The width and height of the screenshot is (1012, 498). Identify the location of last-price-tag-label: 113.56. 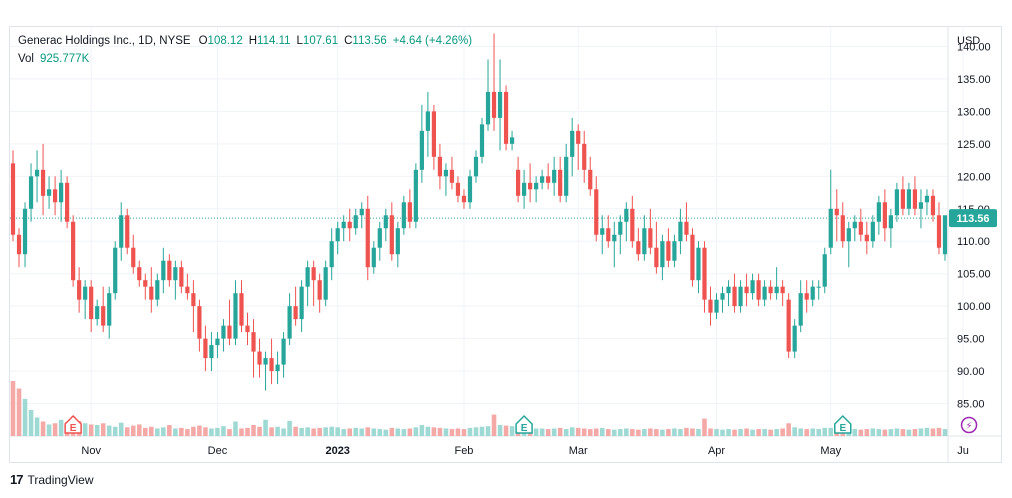
(972, 219).